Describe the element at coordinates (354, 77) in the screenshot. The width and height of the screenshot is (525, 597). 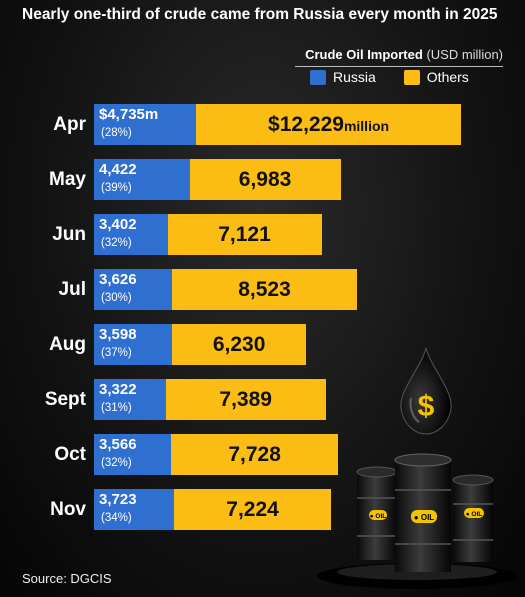
I see `legend-label-russia: Russia` at that location.